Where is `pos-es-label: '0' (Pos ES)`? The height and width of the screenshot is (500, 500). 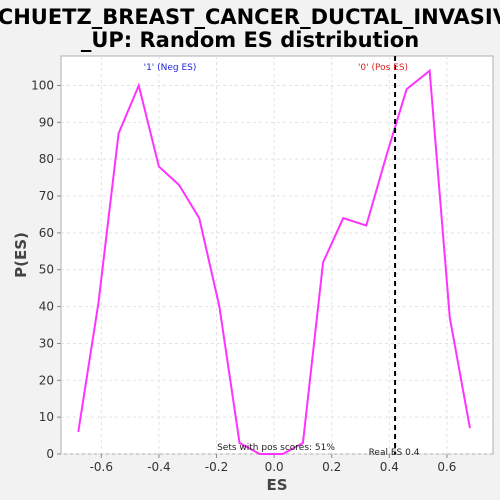
pos-es-label: '0' (Pos ES) is located at coordinates (383, 68).